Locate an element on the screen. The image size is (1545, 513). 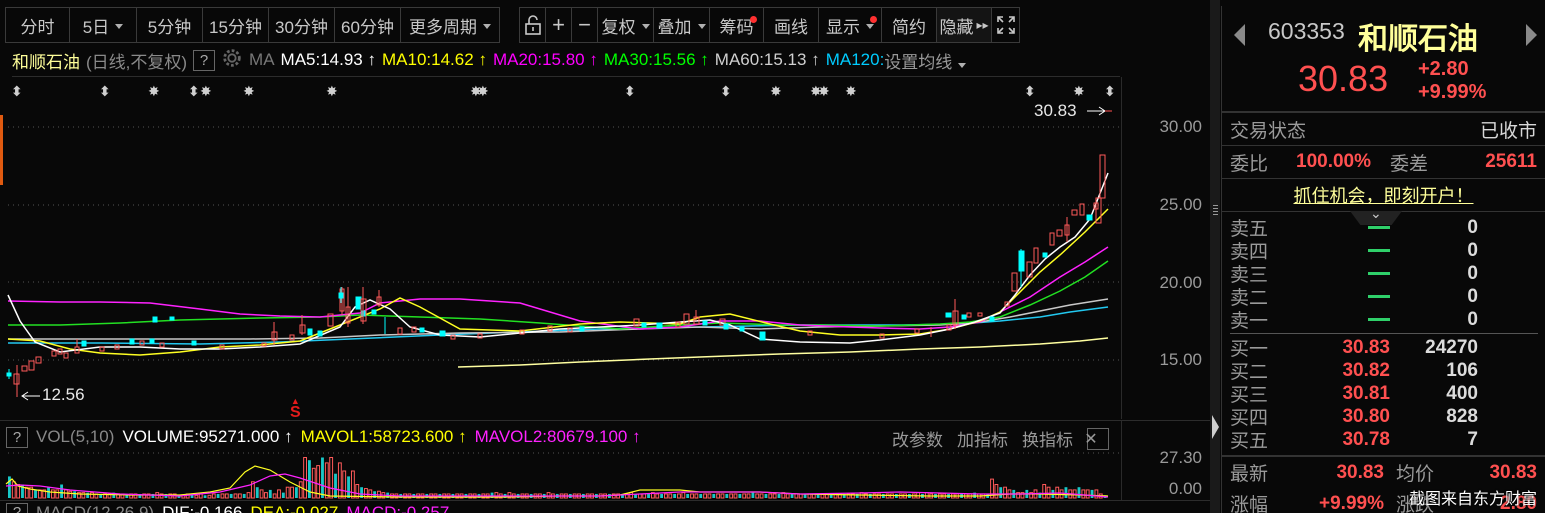
ma30-value: MA30:15.56 ↑ is located at coordinates (656, 59).